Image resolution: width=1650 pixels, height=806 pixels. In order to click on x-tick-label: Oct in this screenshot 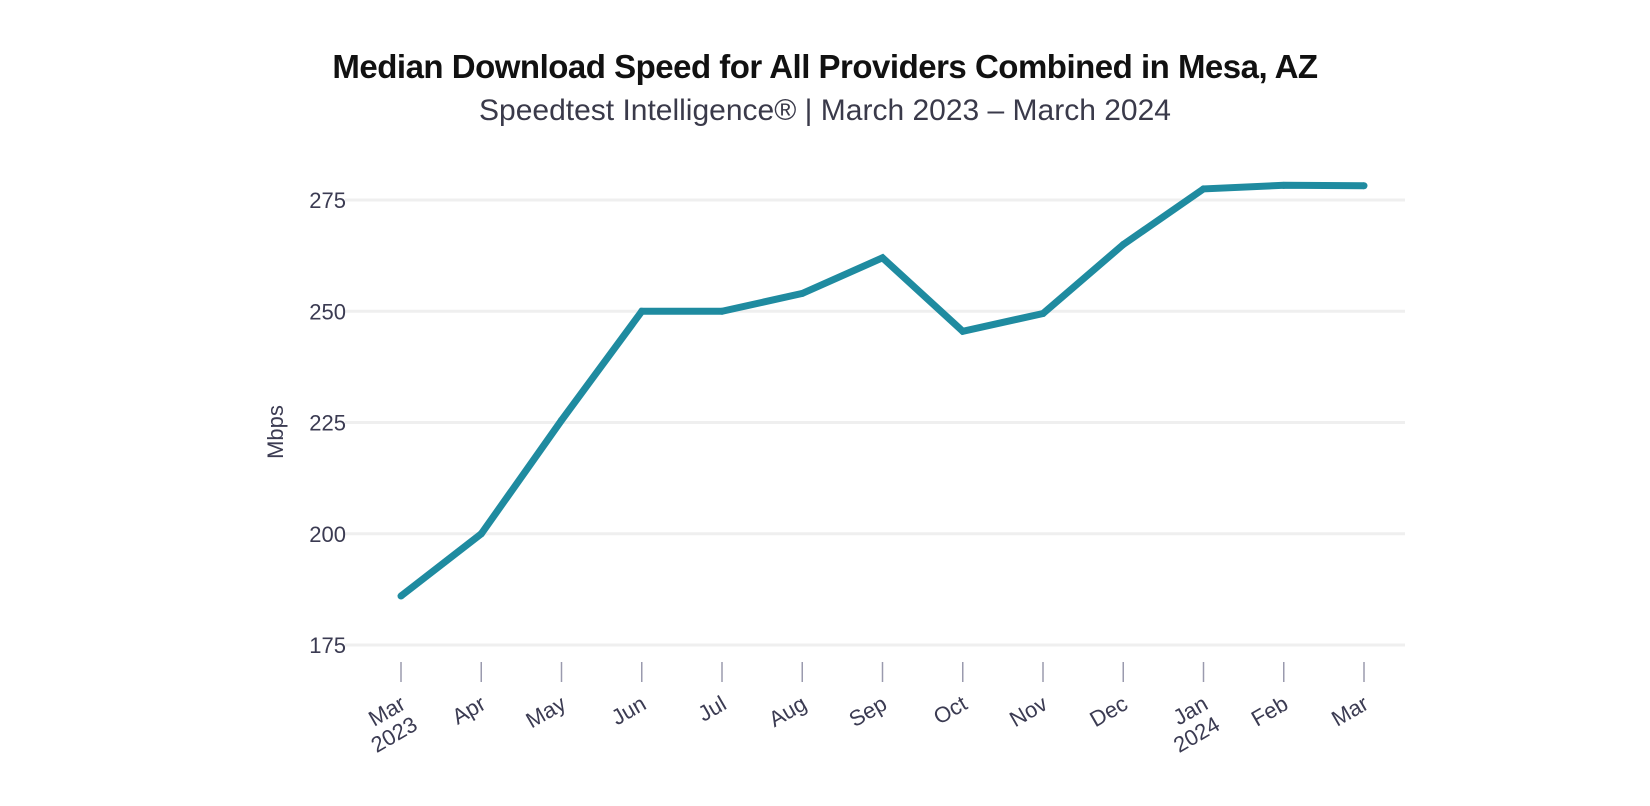, I will do `click(950, 710)`.